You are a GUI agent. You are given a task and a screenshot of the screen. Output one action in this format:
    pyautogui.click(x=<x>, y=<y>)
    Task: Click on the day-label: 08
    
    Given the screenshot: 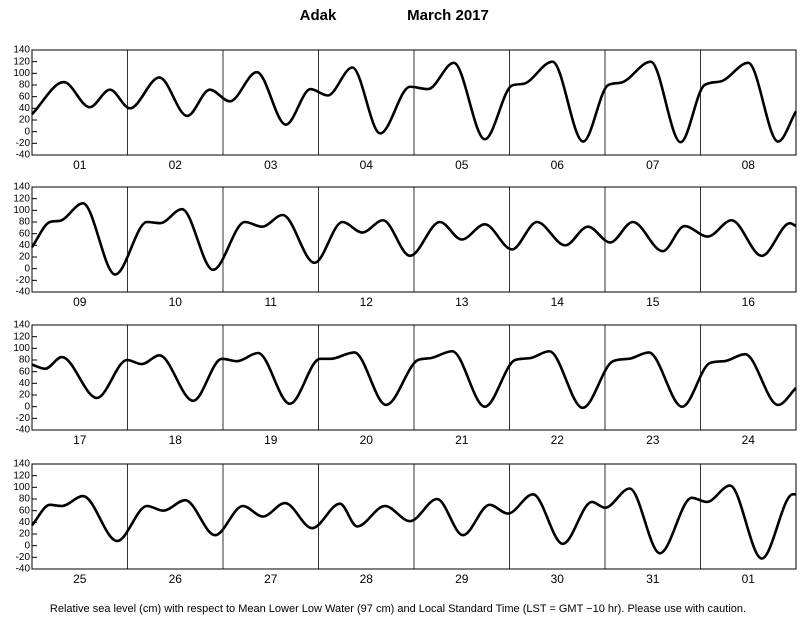 What is the action you would take?
    pyautogui.click(x=749, y=165)
    